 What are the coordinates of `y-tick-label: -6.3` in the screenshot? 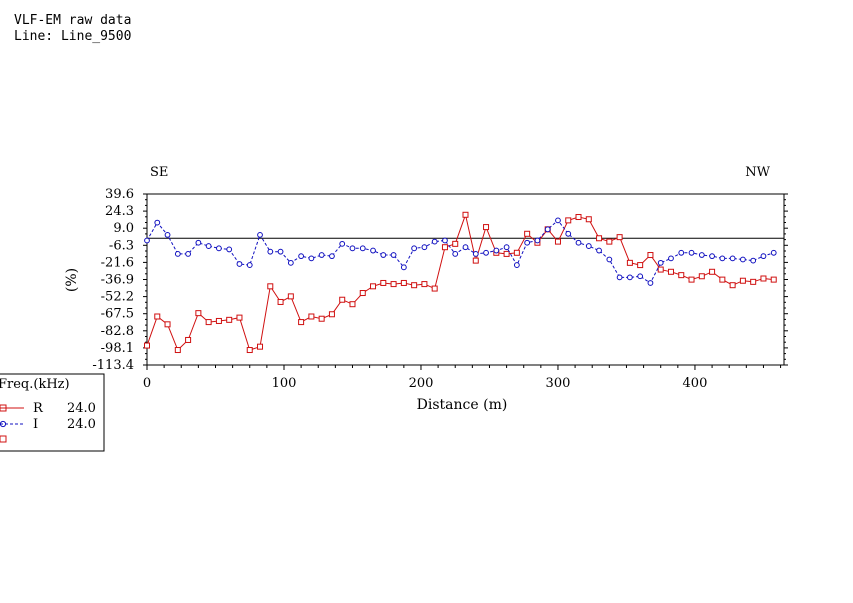 It's located at (121, 245).